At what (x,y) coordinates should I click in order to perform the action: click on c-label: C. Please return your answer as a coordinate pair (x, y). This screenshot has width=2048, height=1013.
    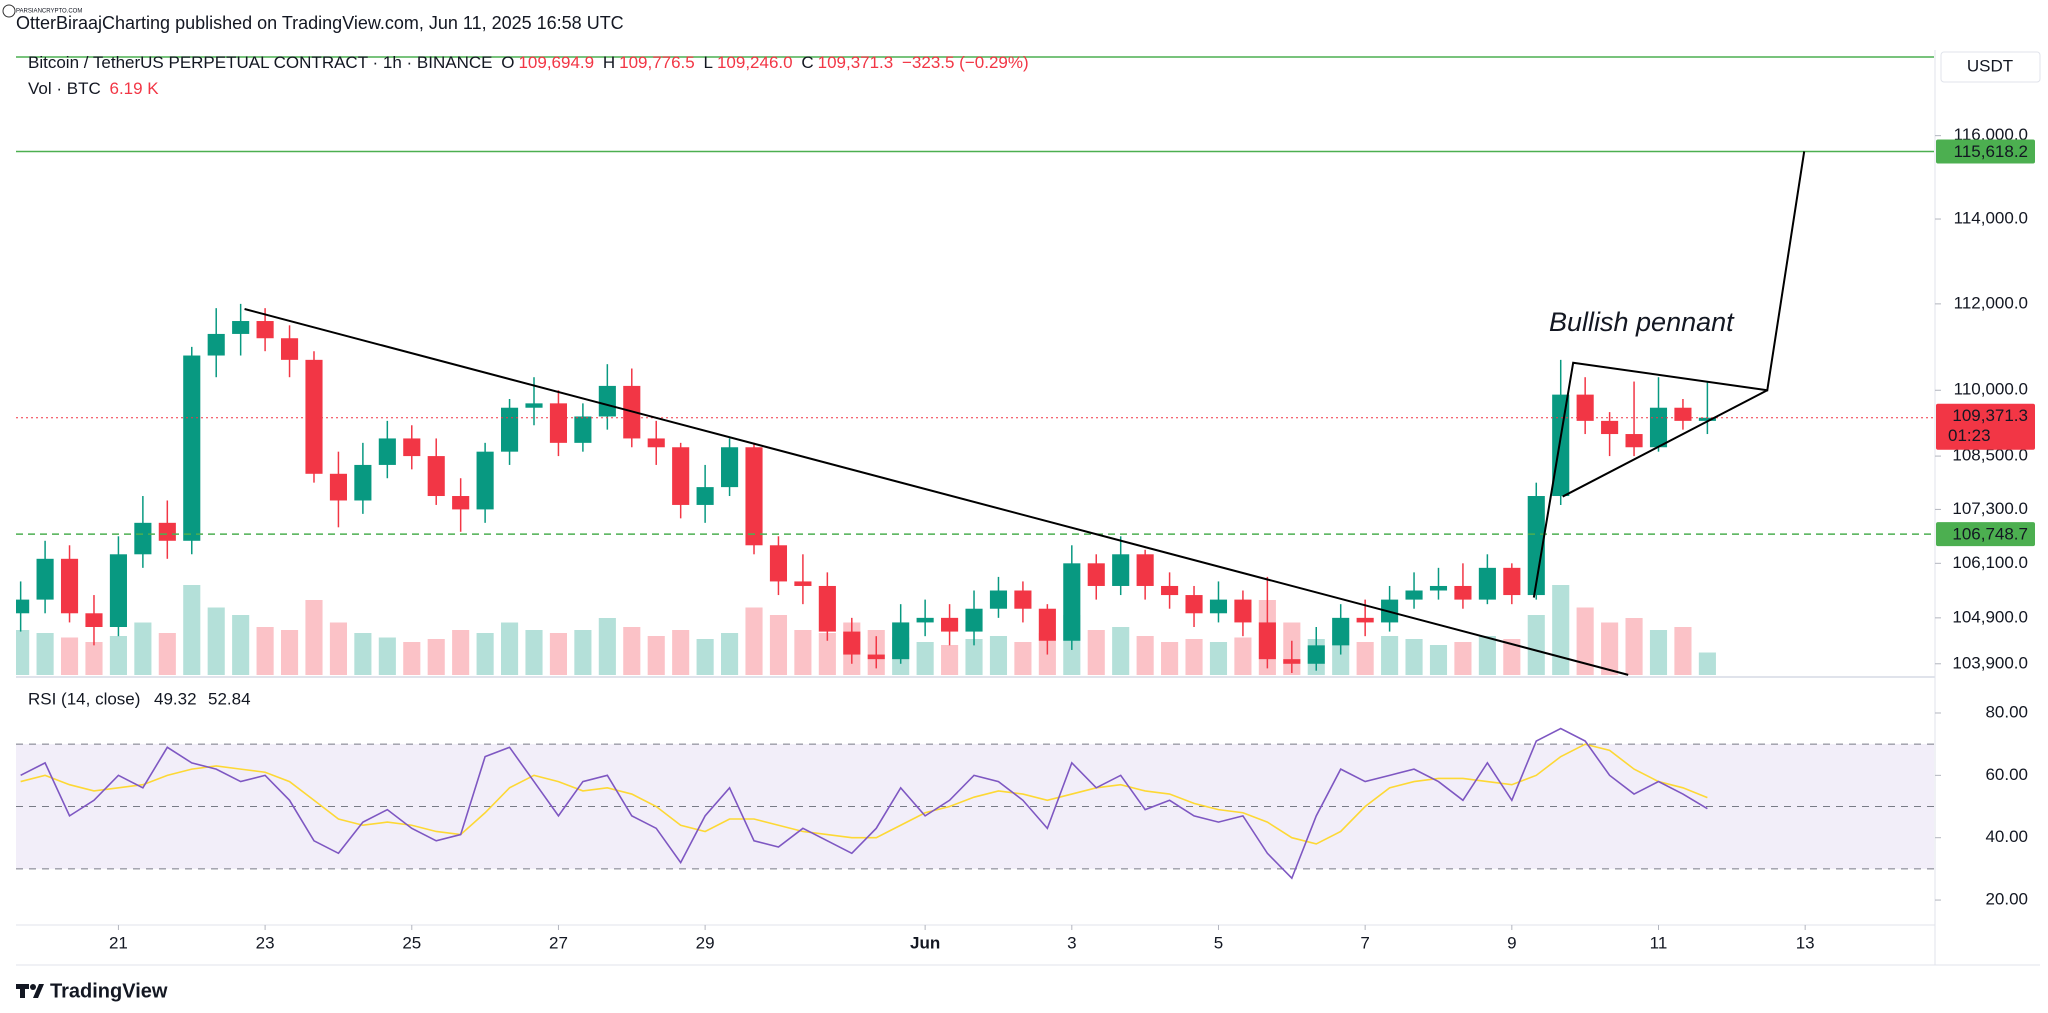
    Looking at the image, I should click on (807, 62).